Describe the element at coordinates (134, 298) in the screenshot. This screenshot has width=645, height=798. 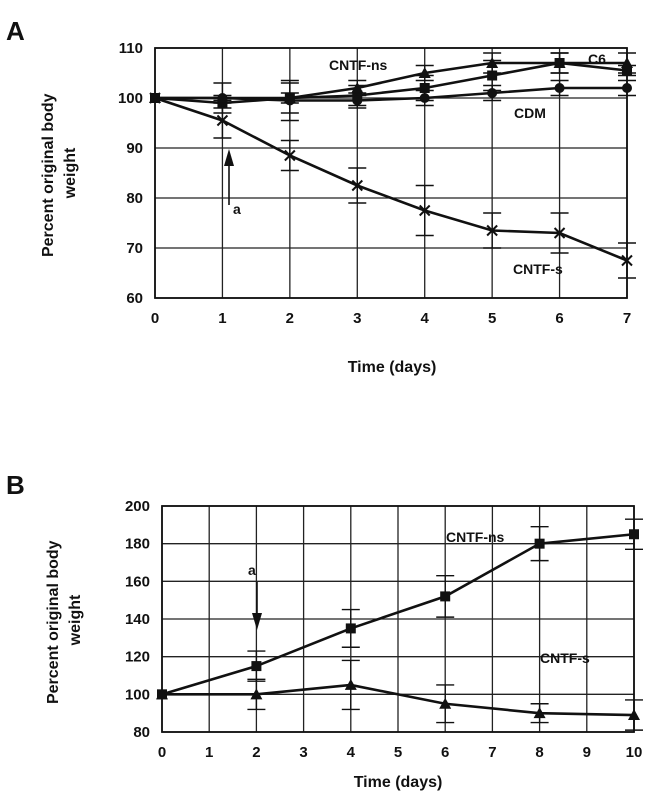
I see `y-tick-label: 60` at that location.